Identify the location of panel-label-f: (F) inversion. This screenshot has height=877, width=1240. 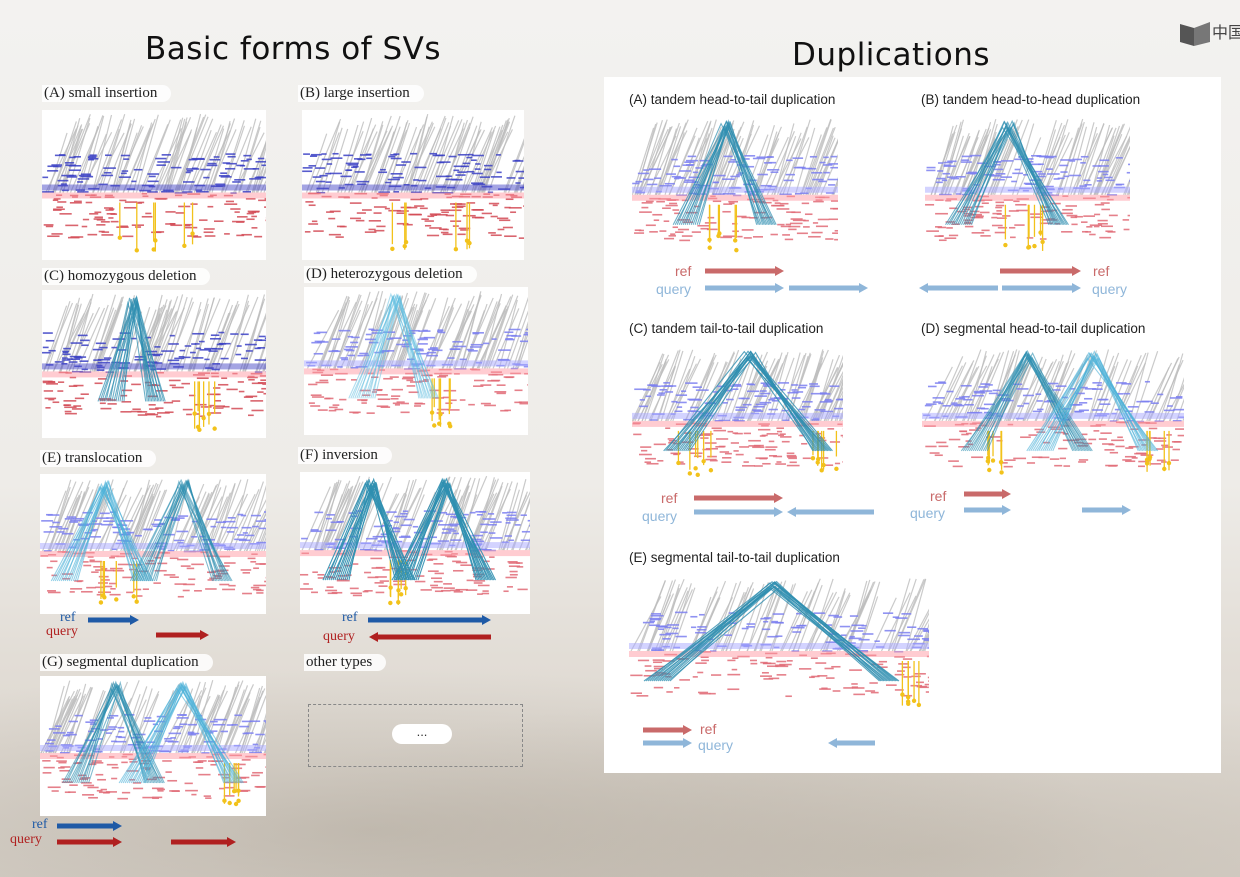
(345, 455).